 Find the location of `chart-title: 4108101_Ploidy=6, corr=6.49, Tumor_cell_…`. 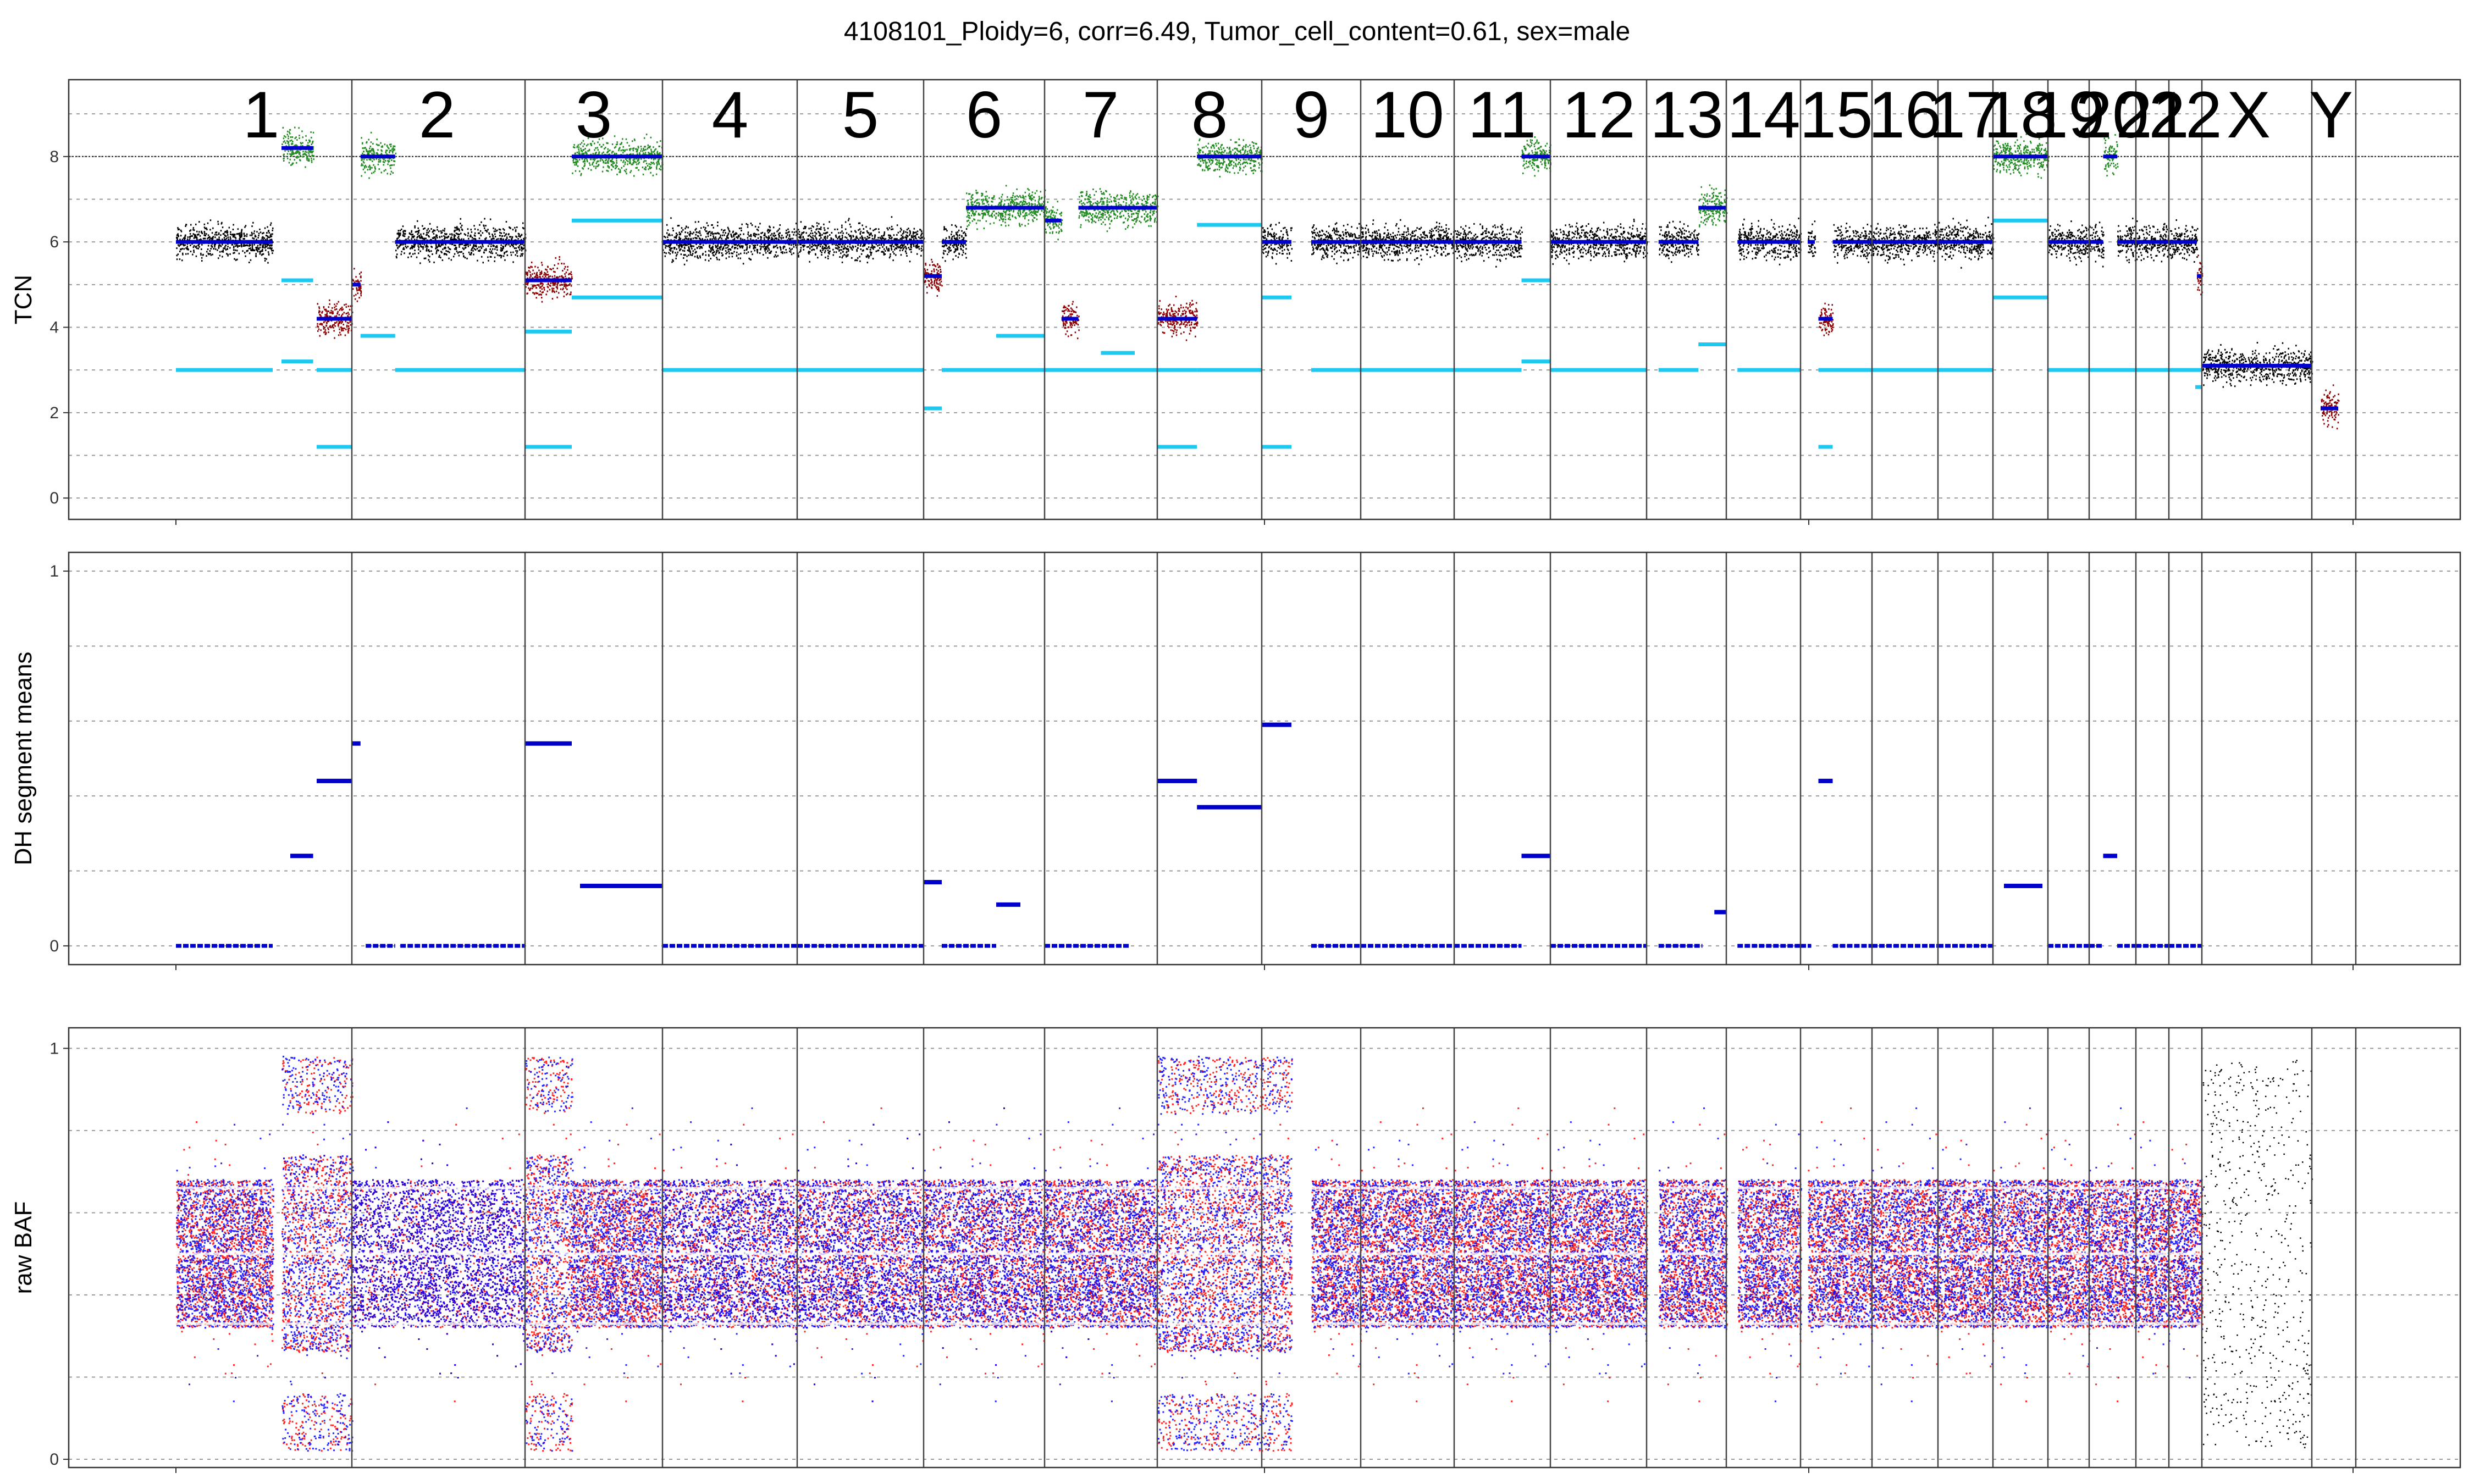

chart-title: 4108101_Ploidy=6, corr=6.49, Tumor_cell_… is located at coordinates (1237, 31).